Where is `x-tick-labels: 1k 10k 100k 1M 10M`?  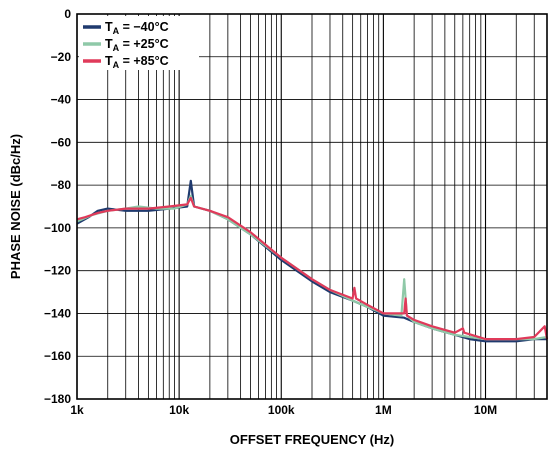
x-tick-labels: 1k 10k 100k 1M 10M is located at coordinates (283, 410).